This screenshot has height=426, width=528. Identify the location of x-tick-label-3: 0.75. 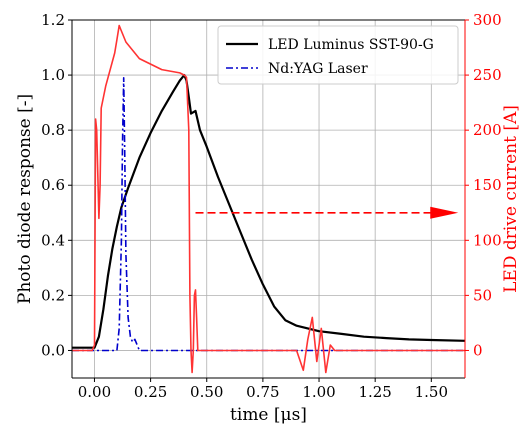
(262, 392).